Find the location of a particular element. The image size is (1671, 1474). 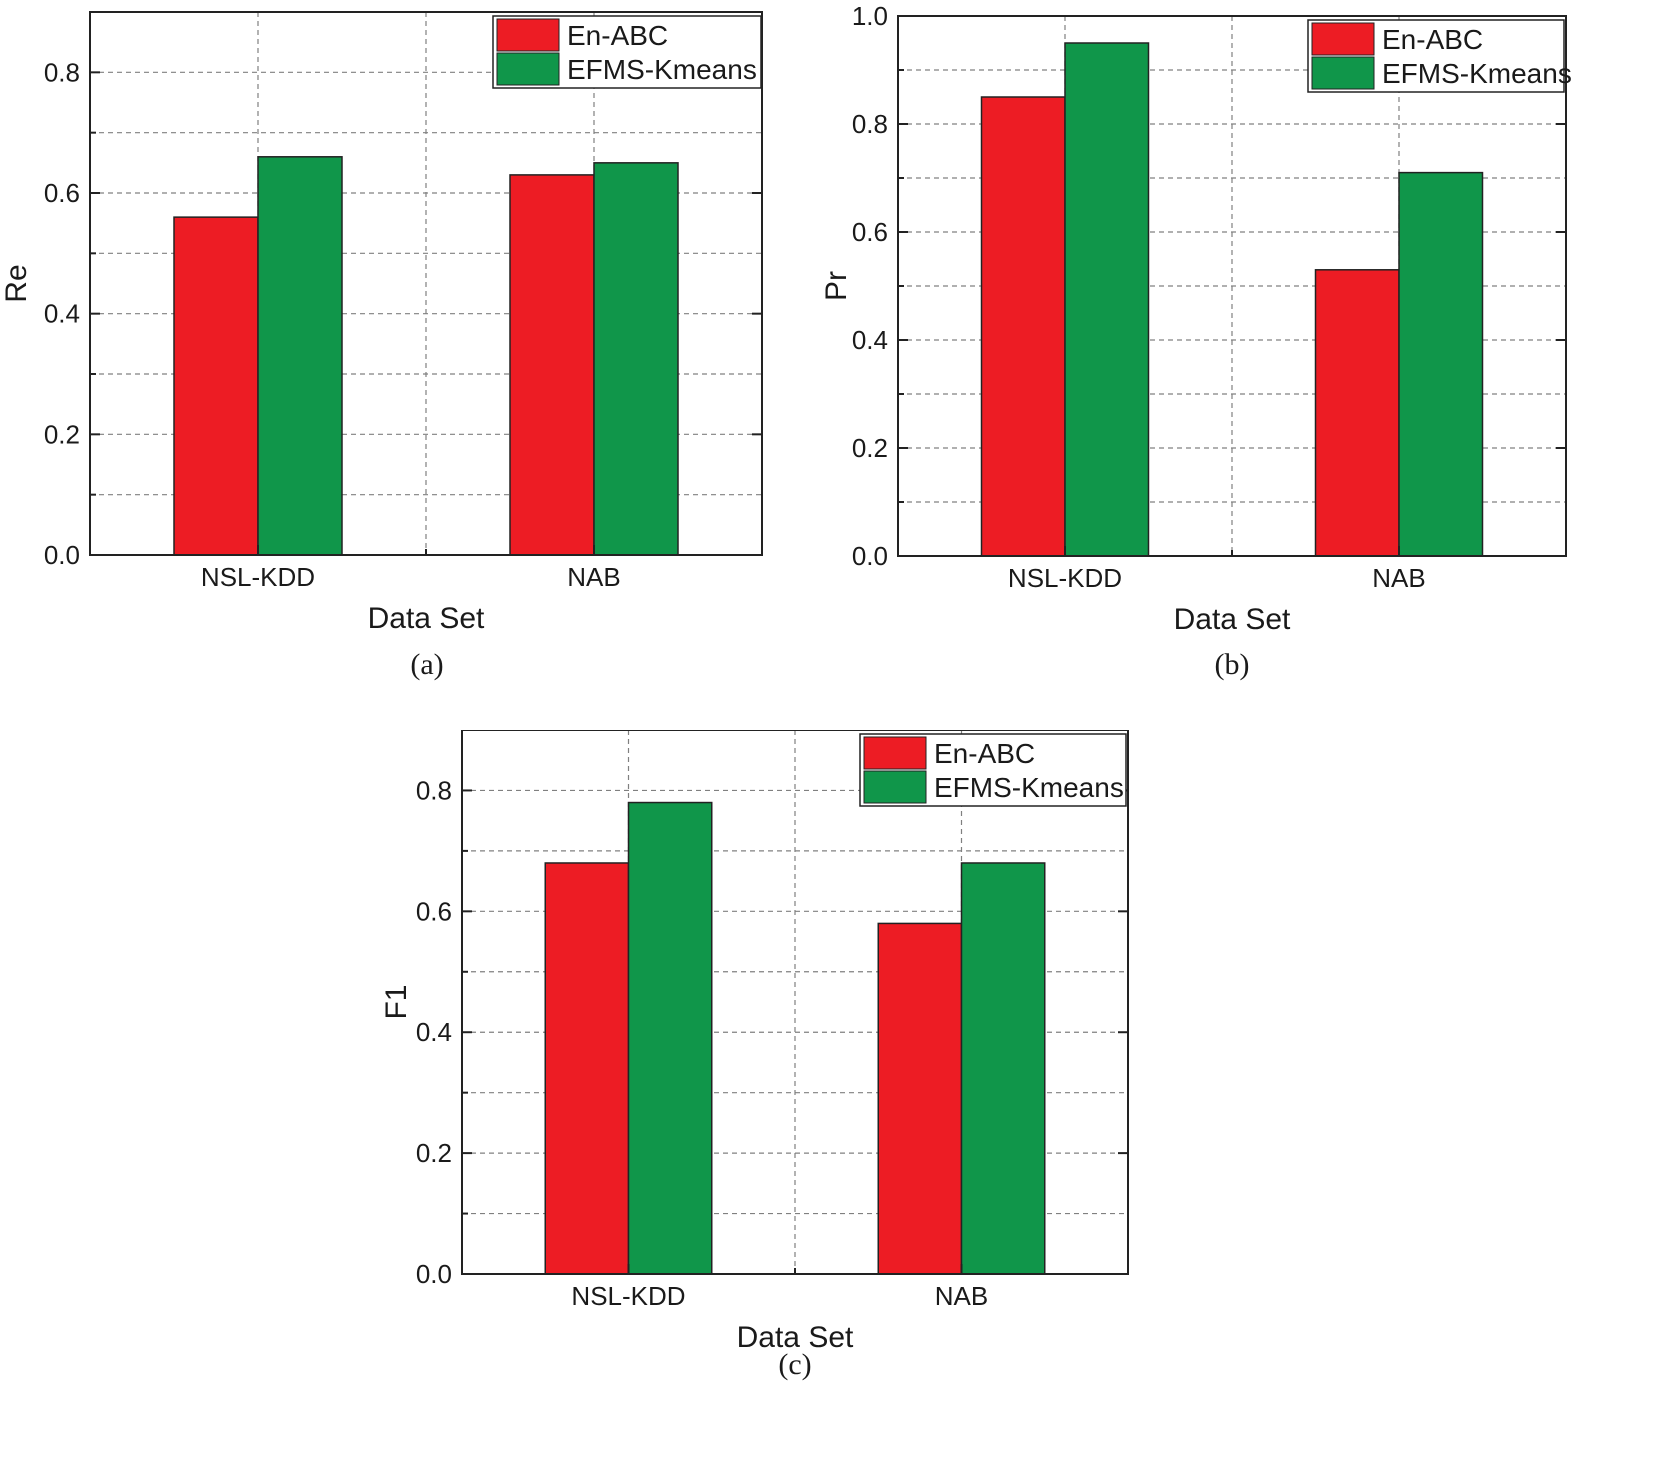

chart-a-xtick-label-0: NSL-KDD is located at coordinates (258, 577).